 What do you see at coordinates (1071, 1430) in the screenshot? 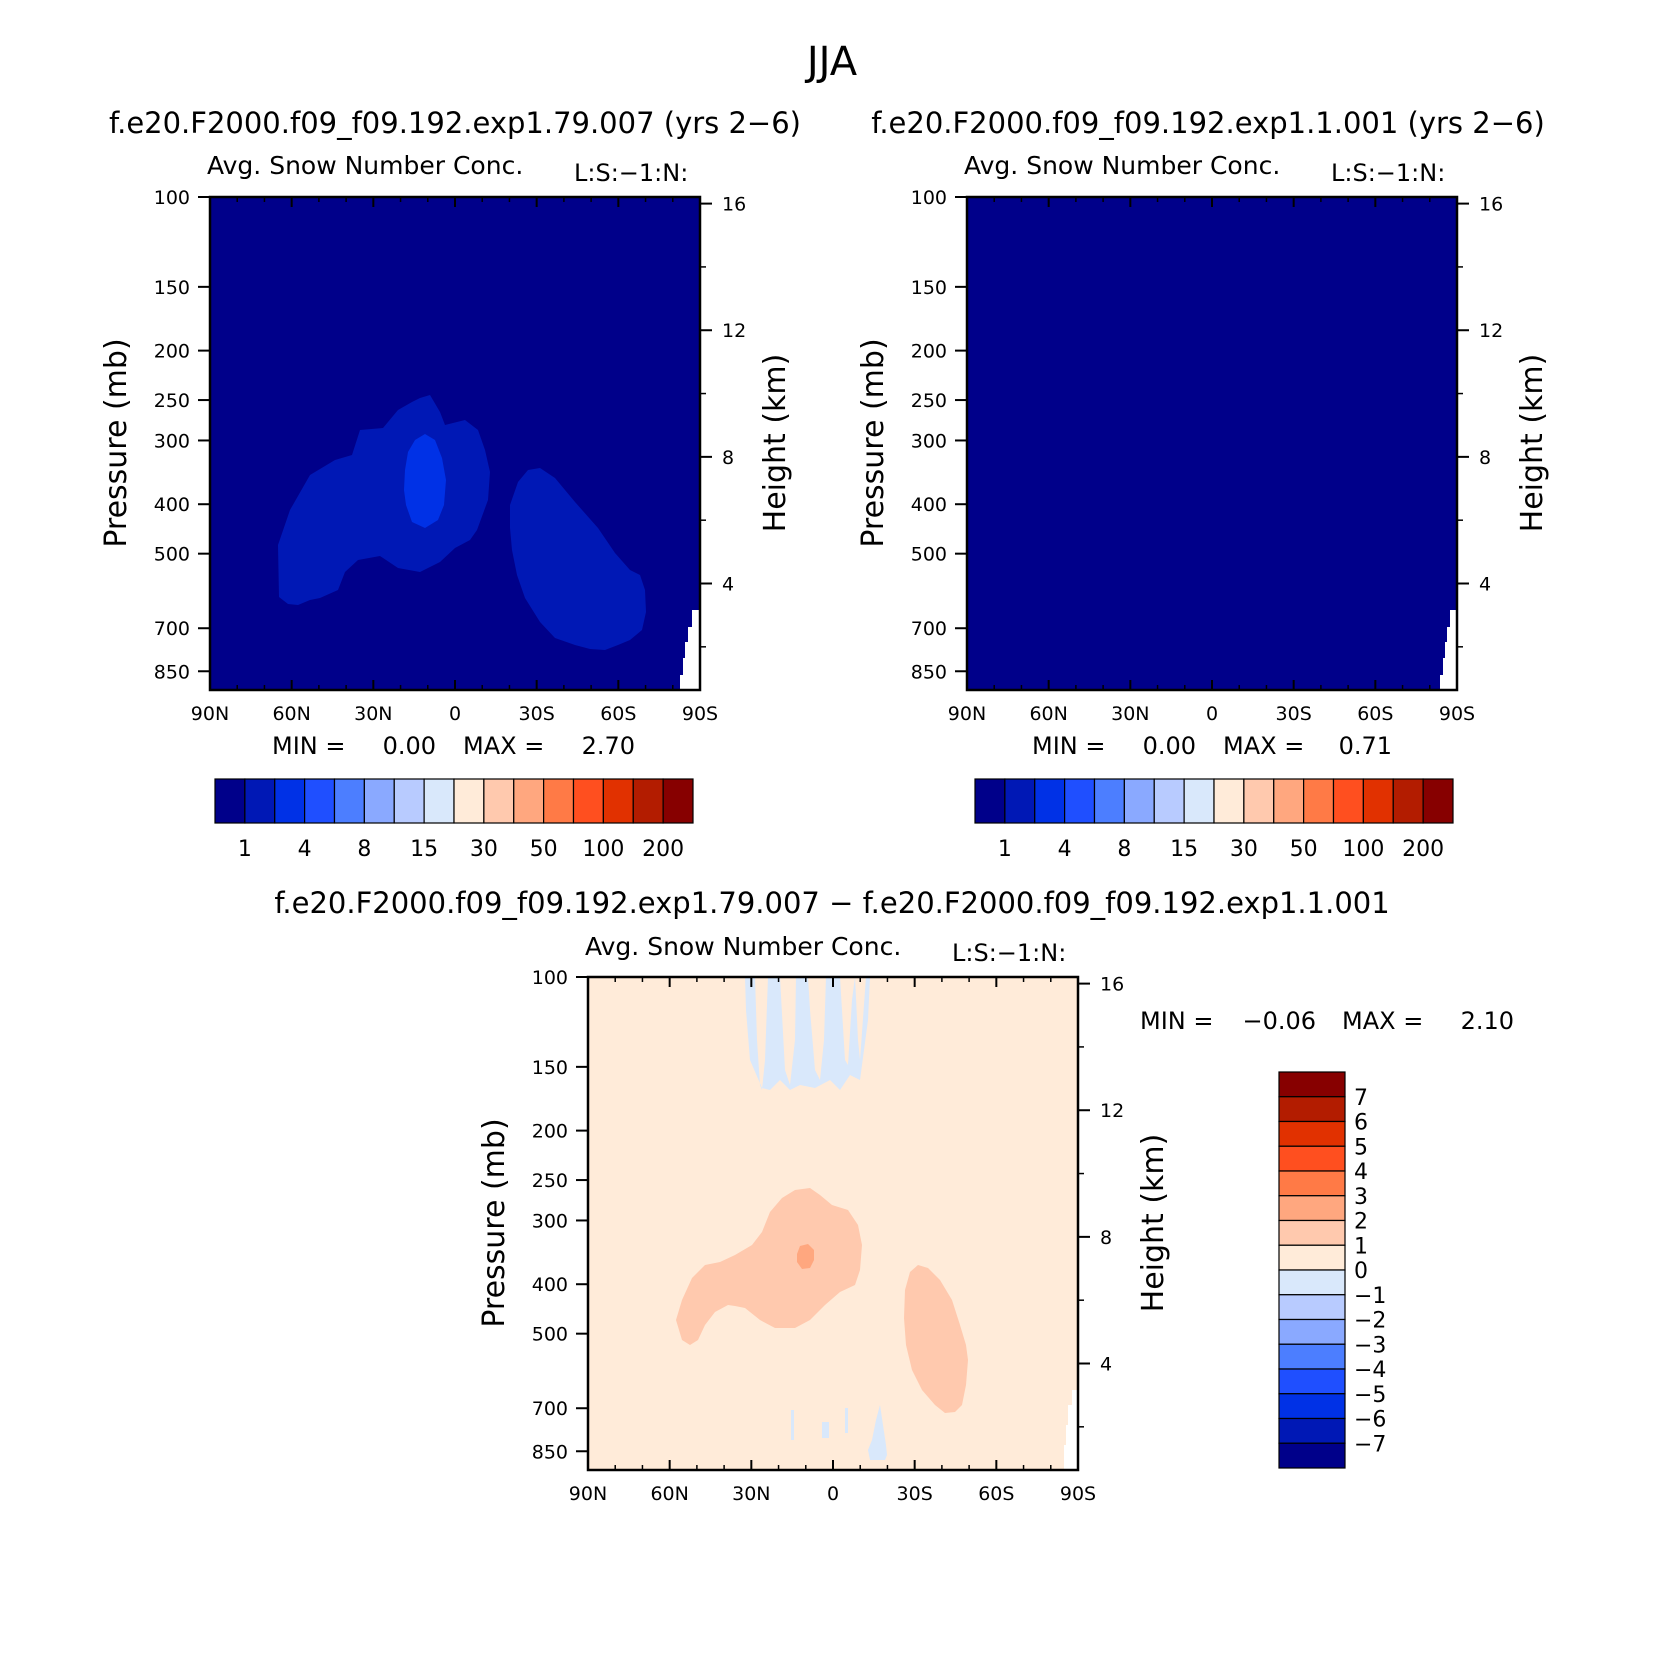
I see `panel-3-missing-data` at bounding box center [1071, 1430].